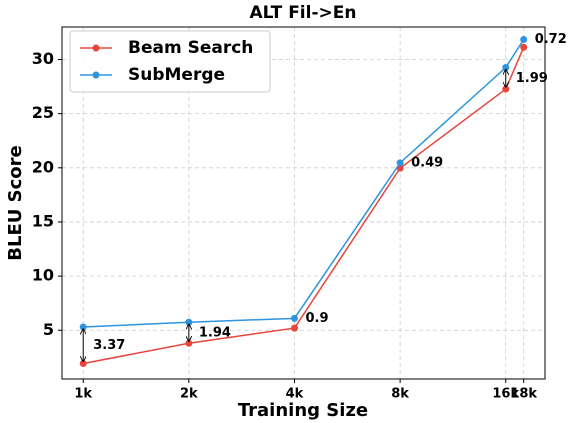 This screenshot has width=571, height=423. Describe the element at coordinates (43, 275) in the screenshot. I see `y-tick-label: 10` at that location.